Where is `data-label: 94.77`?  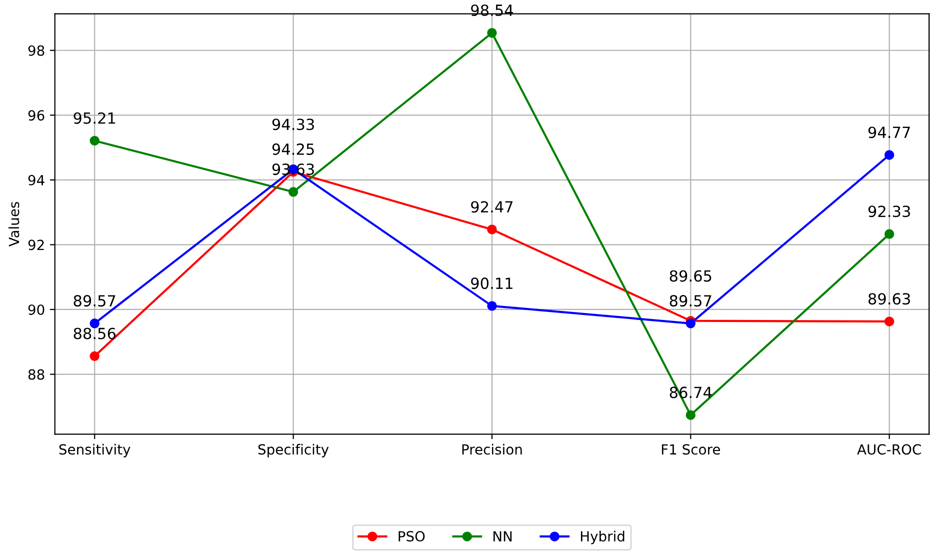
data-label: 94.77 is located at coordinates (889, 132).